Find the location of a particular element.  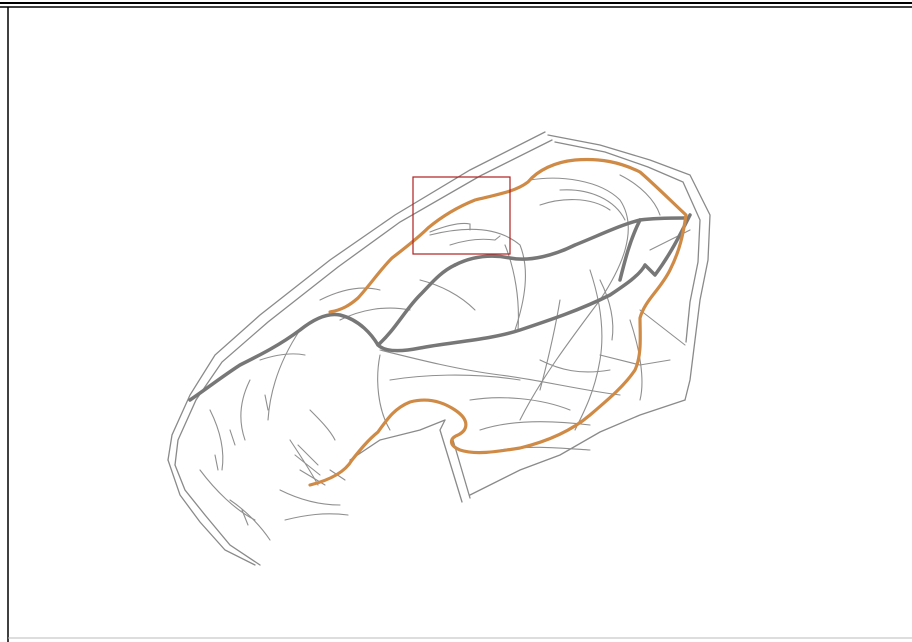

selection-box-icon is located at coordinates (461, 215).